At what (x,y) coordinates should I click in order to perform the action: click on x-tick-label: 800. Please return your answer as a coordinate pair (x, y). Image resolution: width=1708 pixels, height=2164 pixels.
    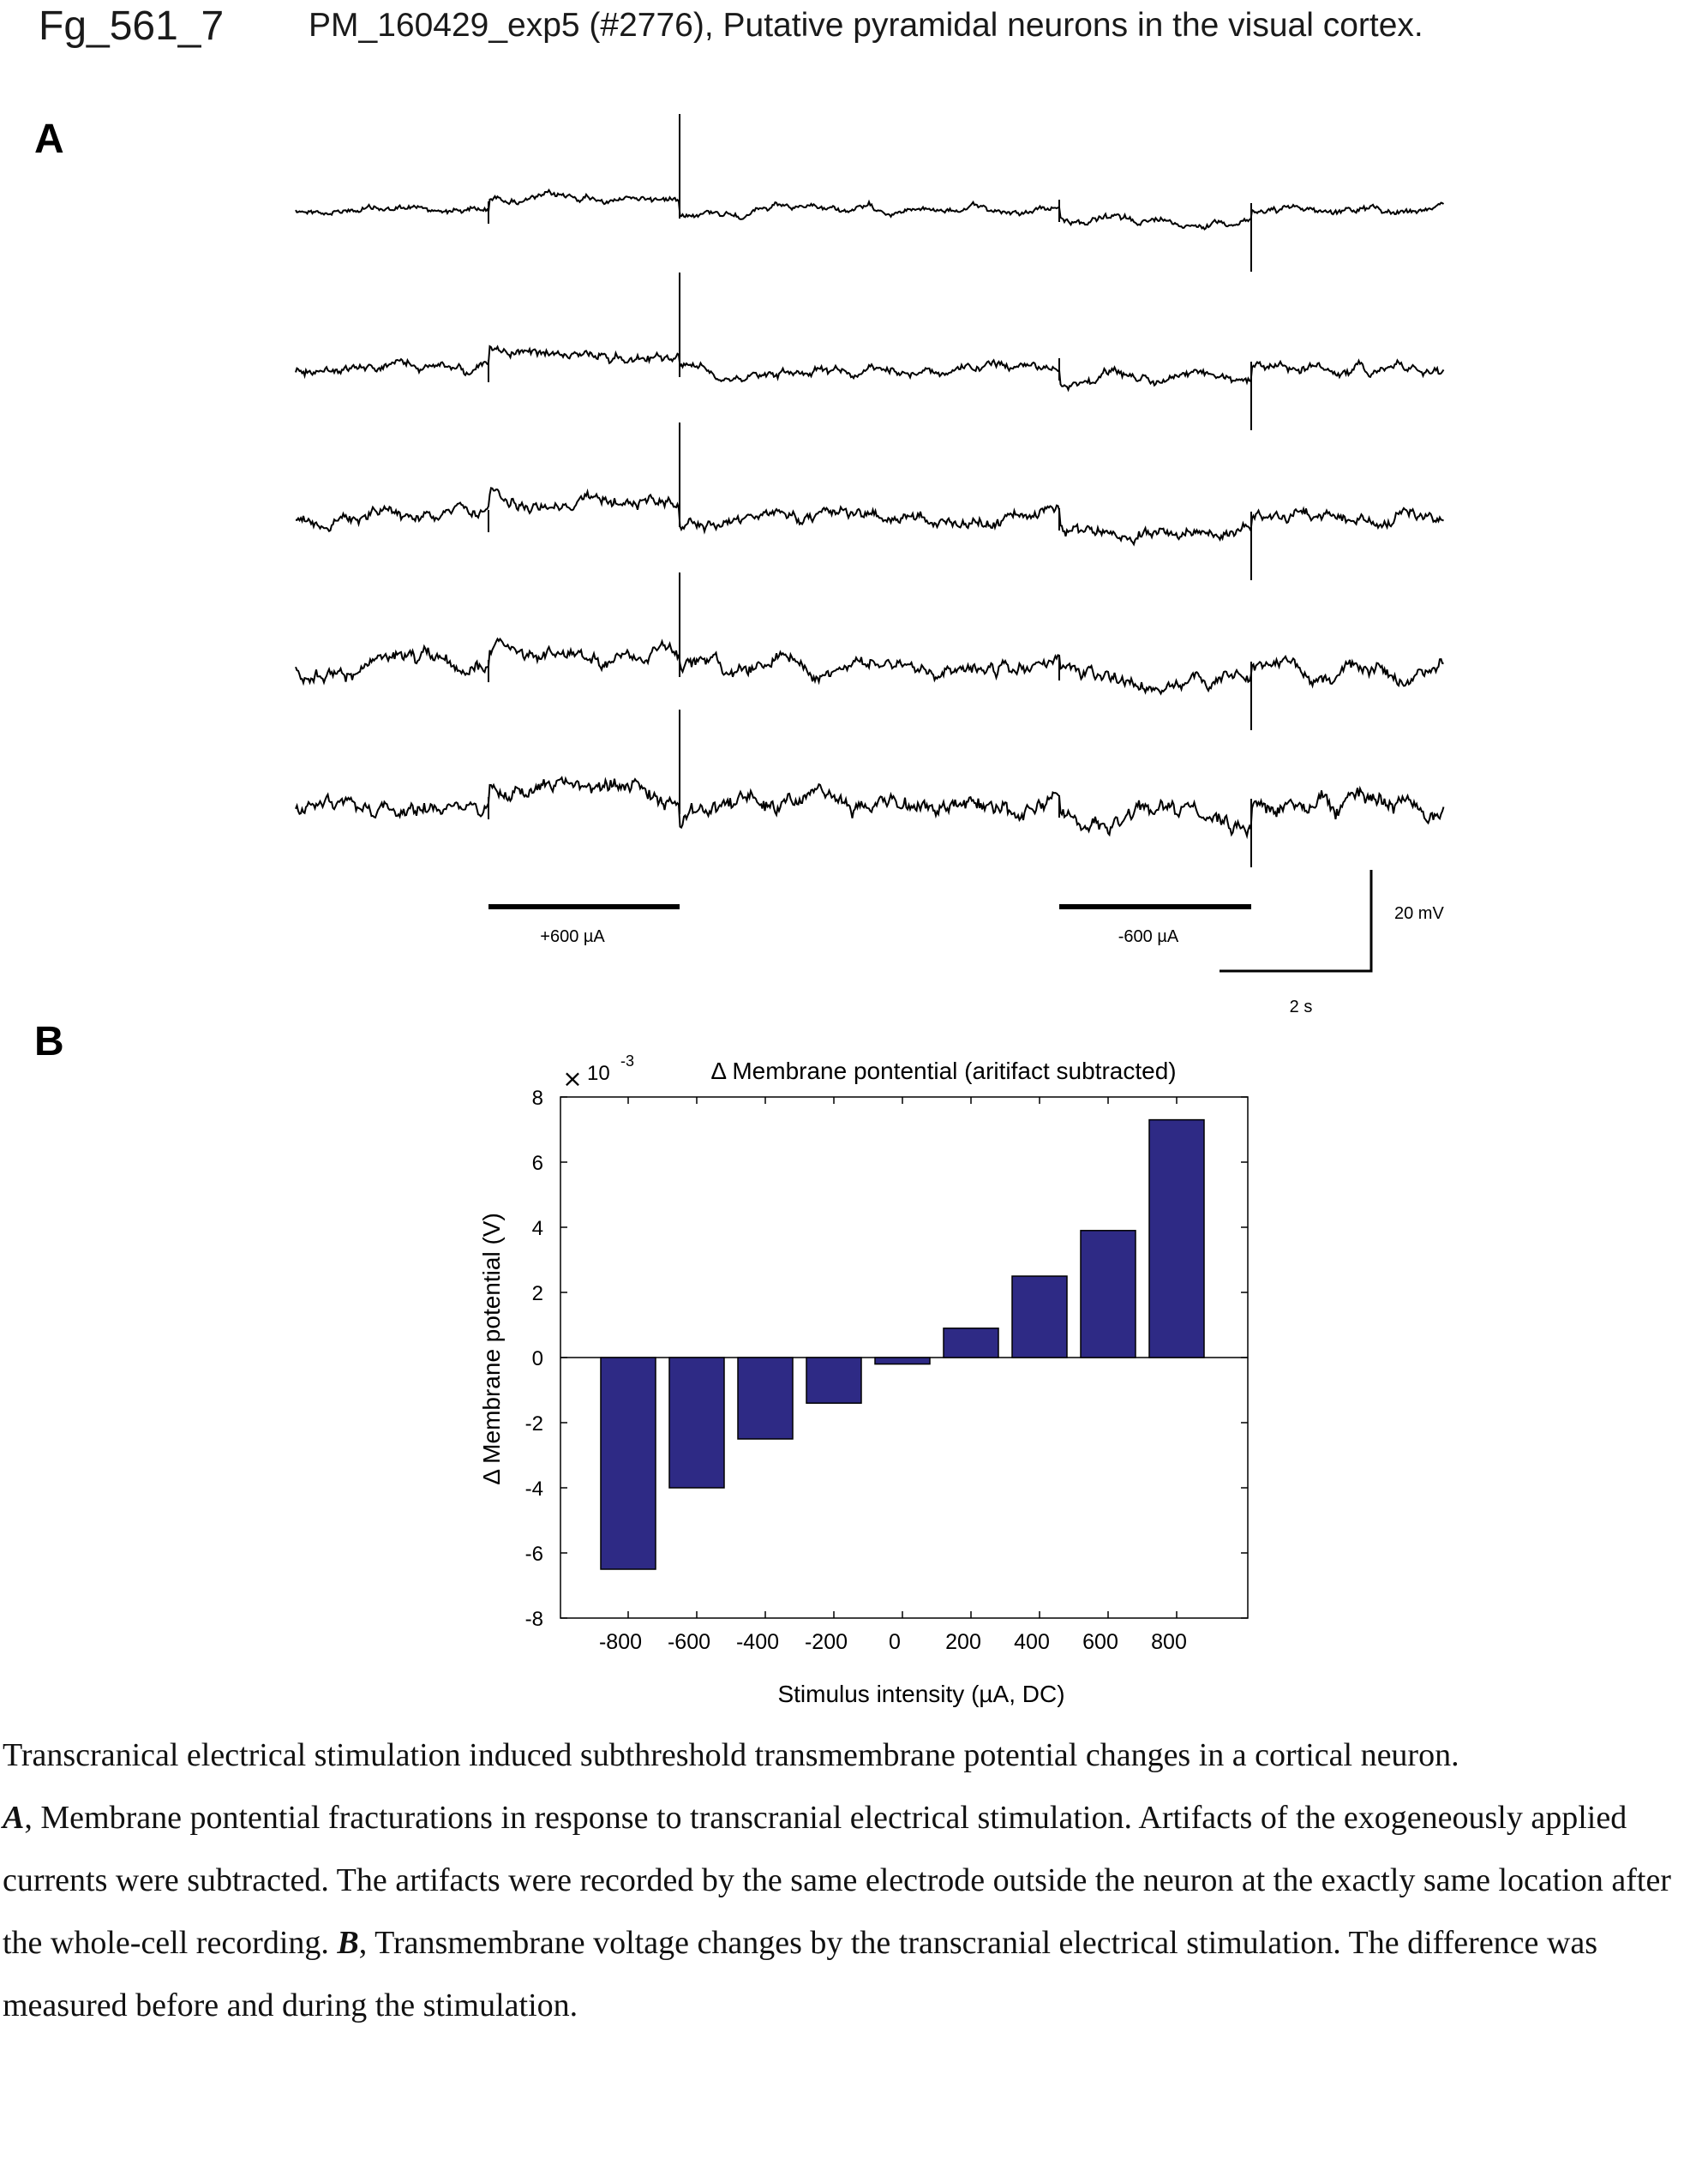
    Looking at the image, I should click on (1169, 1642).